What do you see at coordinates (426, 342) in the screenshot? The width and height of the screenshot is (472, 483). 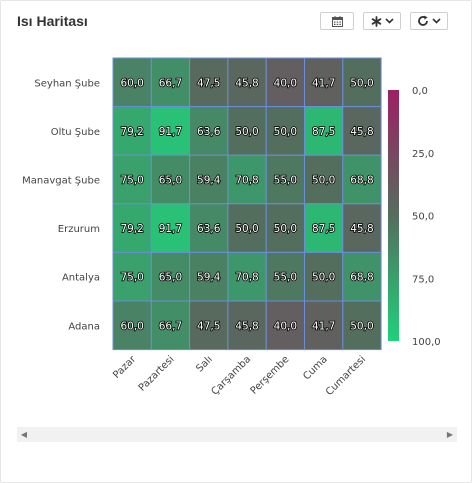 I see `color-scale-label: 100,0` at bounding box center [426, 342].